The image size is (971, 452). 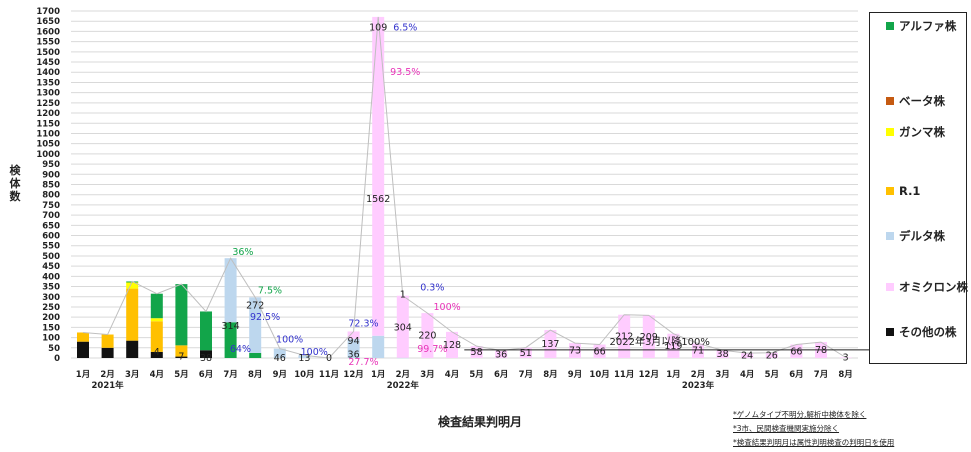 I want to click on legend-label: R.1, so click(x=910, y=191).